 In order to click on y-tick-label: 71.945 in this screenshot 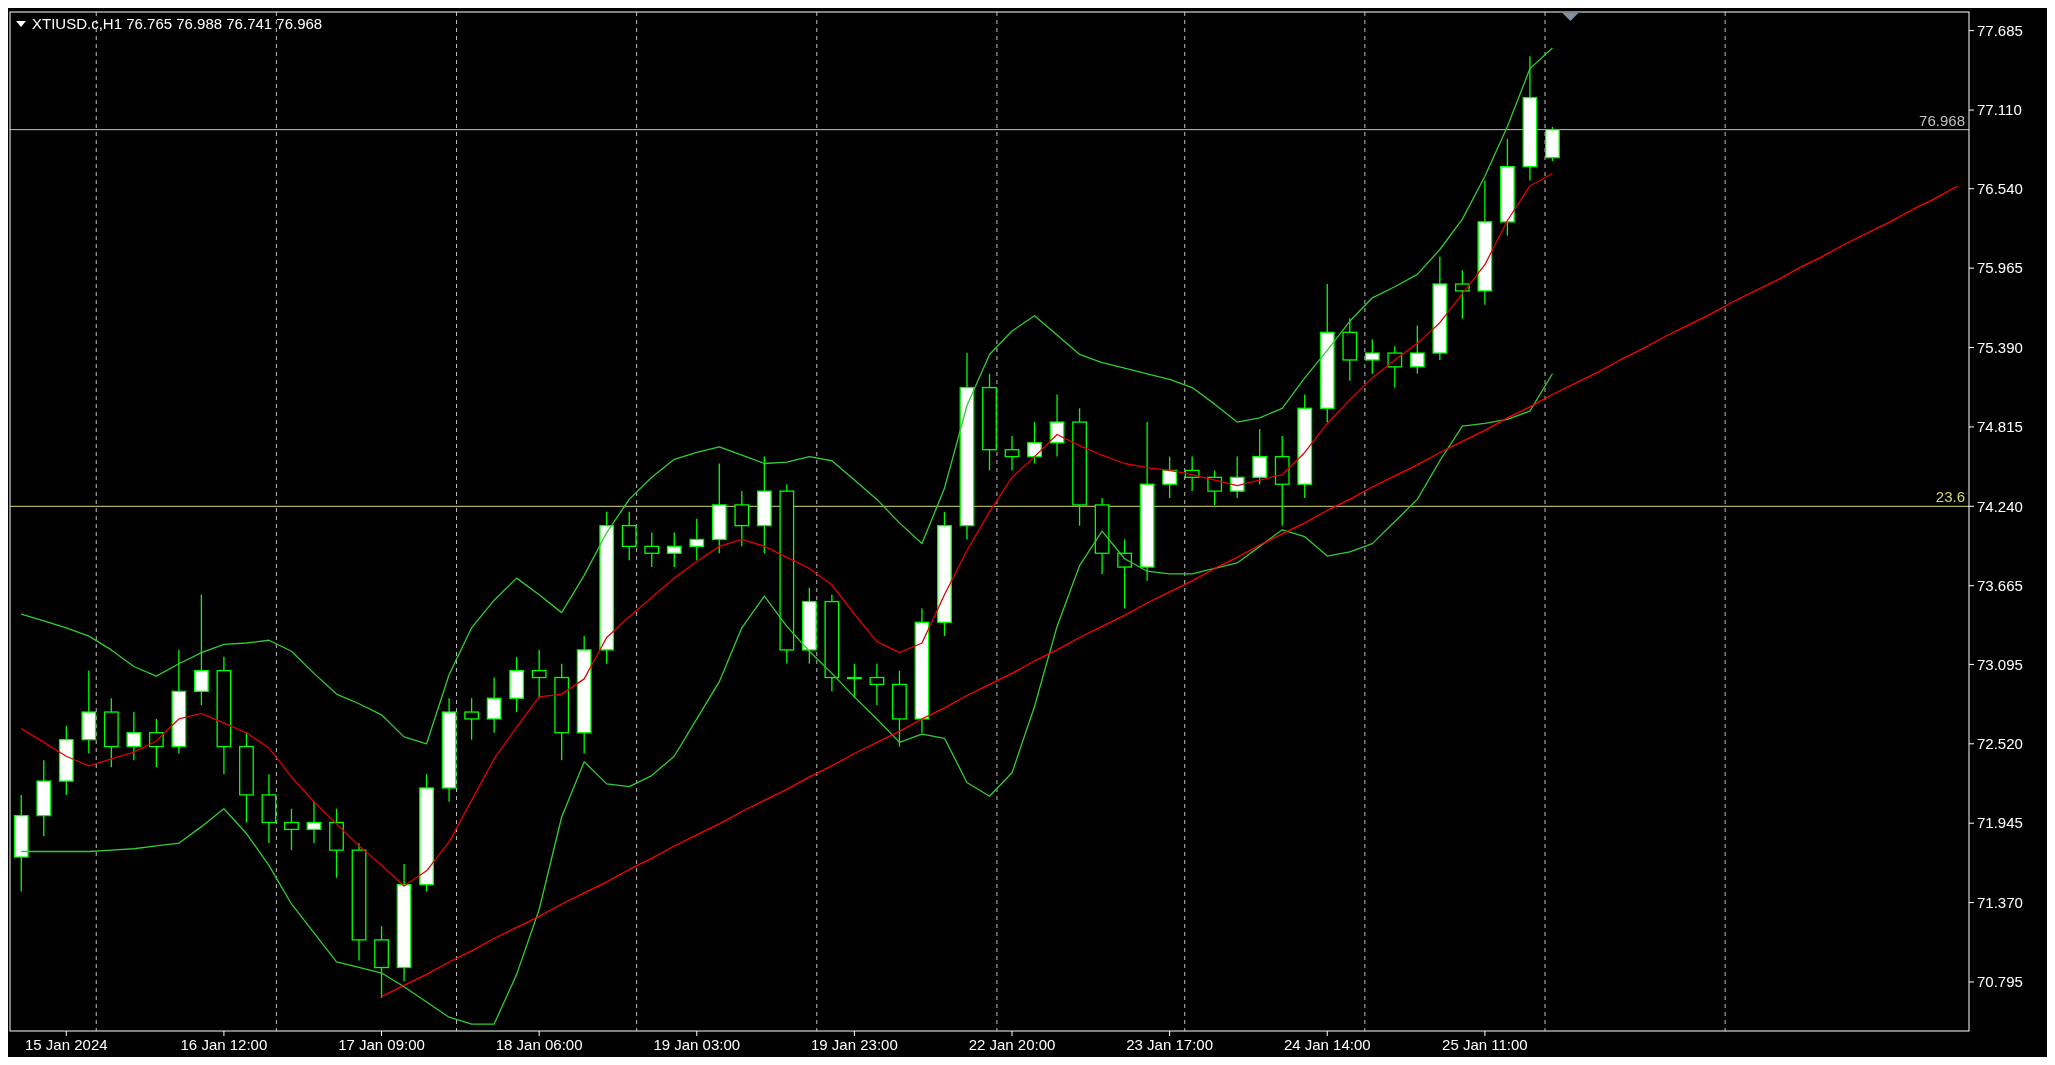, I will do `click(2000, 823)`.